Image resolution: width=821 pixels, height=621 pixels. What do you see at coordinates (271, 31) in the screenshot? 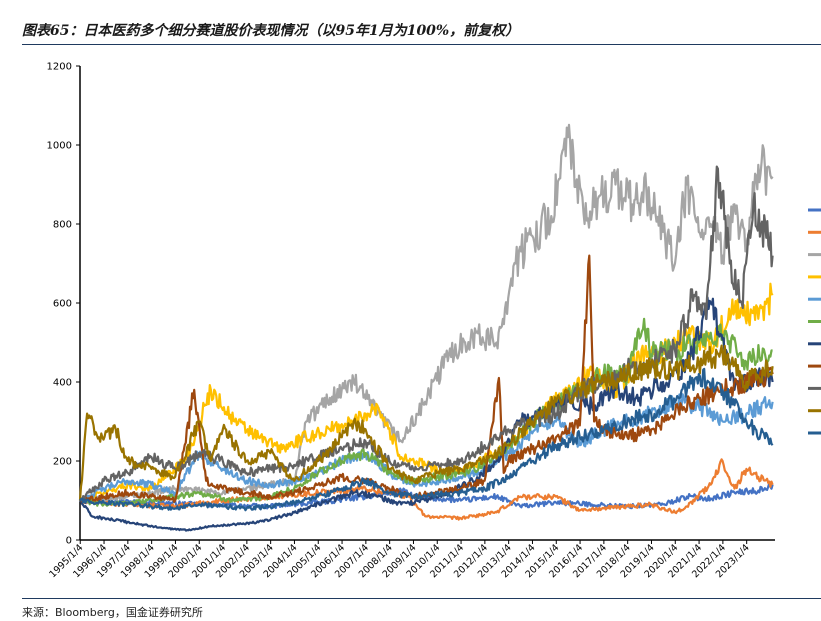
I see `chart-title: 图表65：日本医药多个细分赛道股价表现情况（以95年1月为100%，前复权）` at bounding box center [271, 31].